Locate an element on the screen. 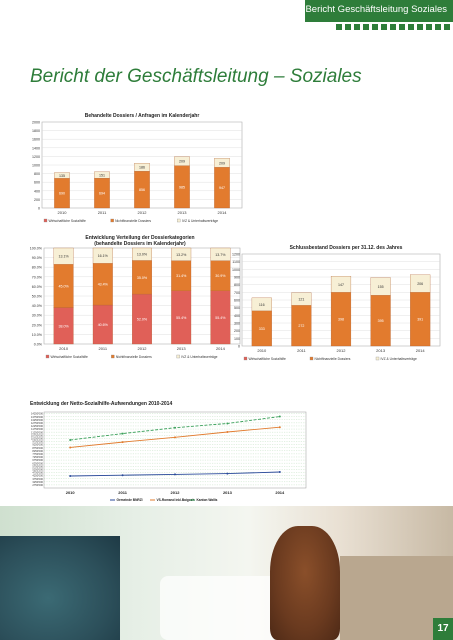  y-tick-label: 70.0% is located at coordinates (37, 277).